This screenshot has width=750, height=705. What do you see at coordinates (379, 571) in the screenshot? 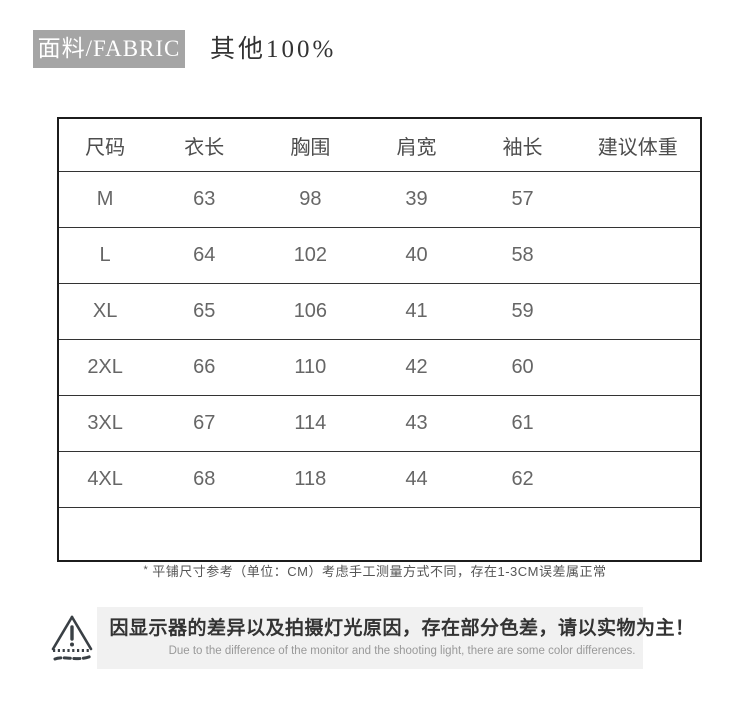
I see `note-text: 平铺尺寸参考（单位：CM）考虑手工测量方式不同，存在1-3CM误差属正常` at bounding box center [379, 571].